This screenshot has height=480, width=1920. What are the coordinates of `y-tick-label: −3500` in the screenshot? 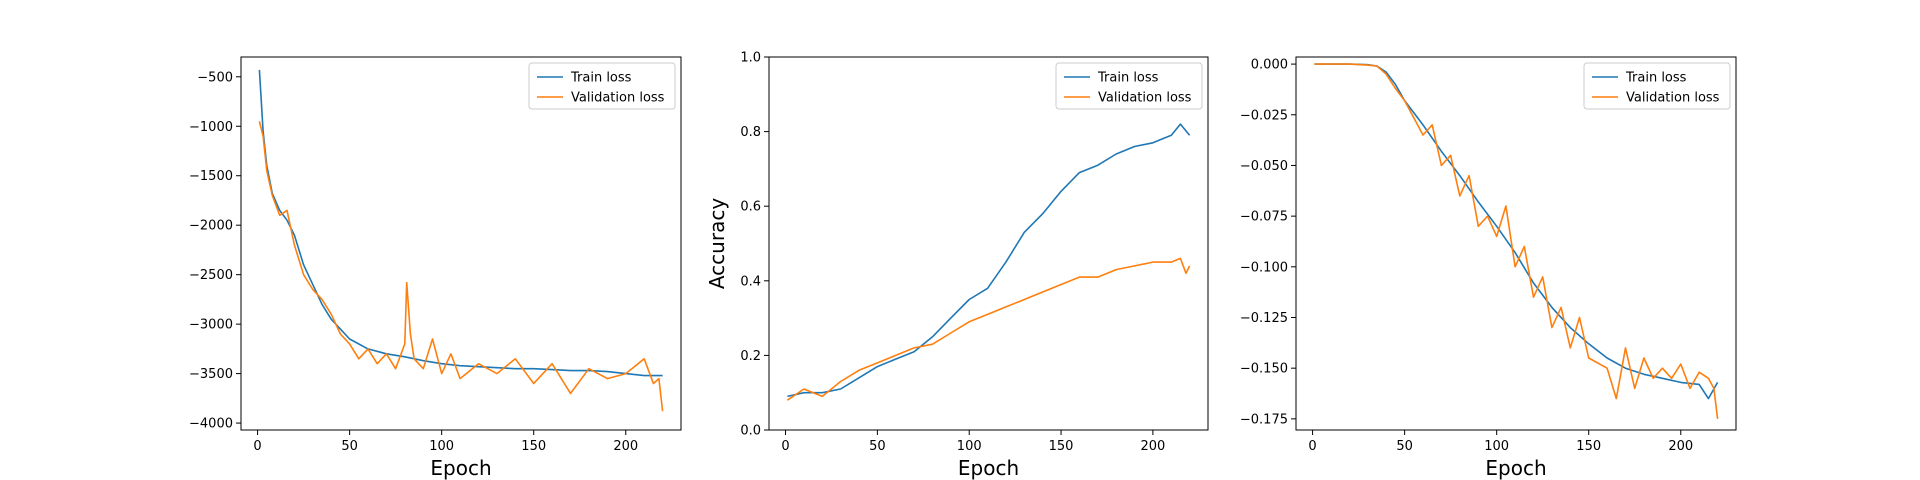 It's located at (211, 374).